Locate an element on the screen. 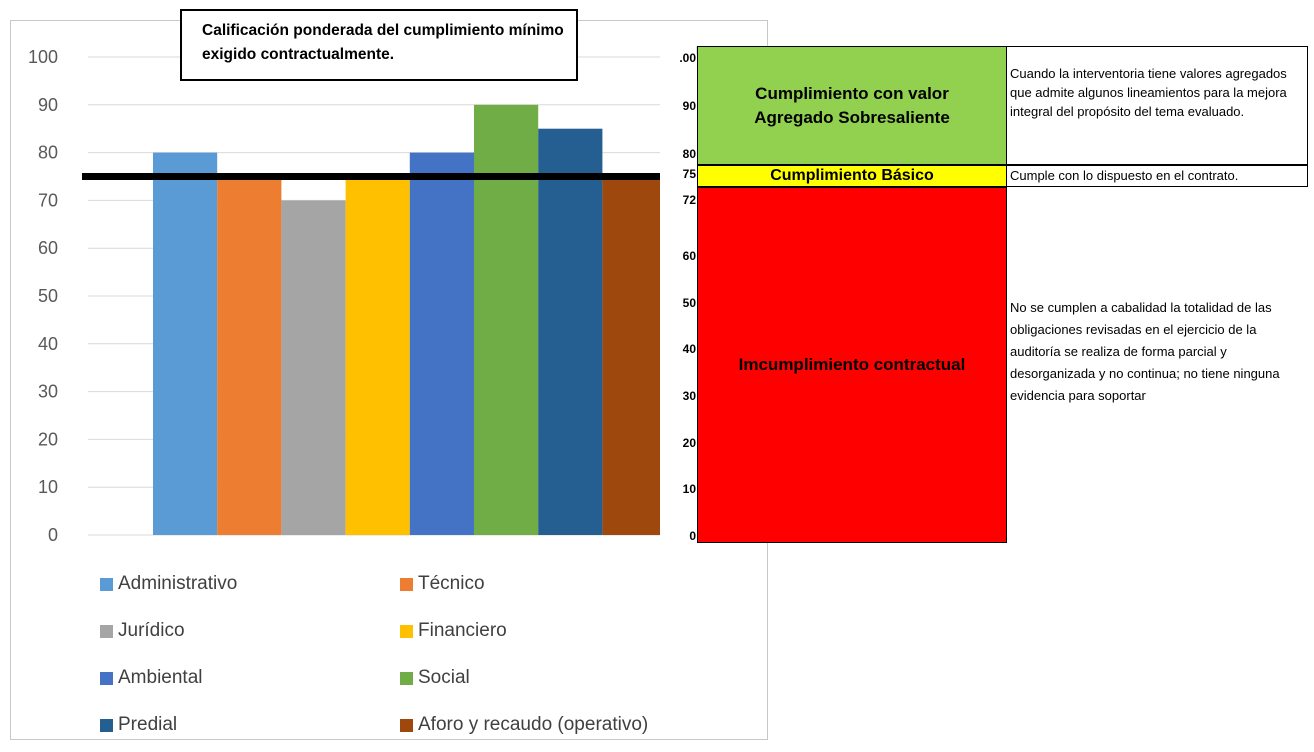 Image resolution: width=1314 pixels, height=752 pixels. legend-item: Jurídico is located at coordinates (142, 631).